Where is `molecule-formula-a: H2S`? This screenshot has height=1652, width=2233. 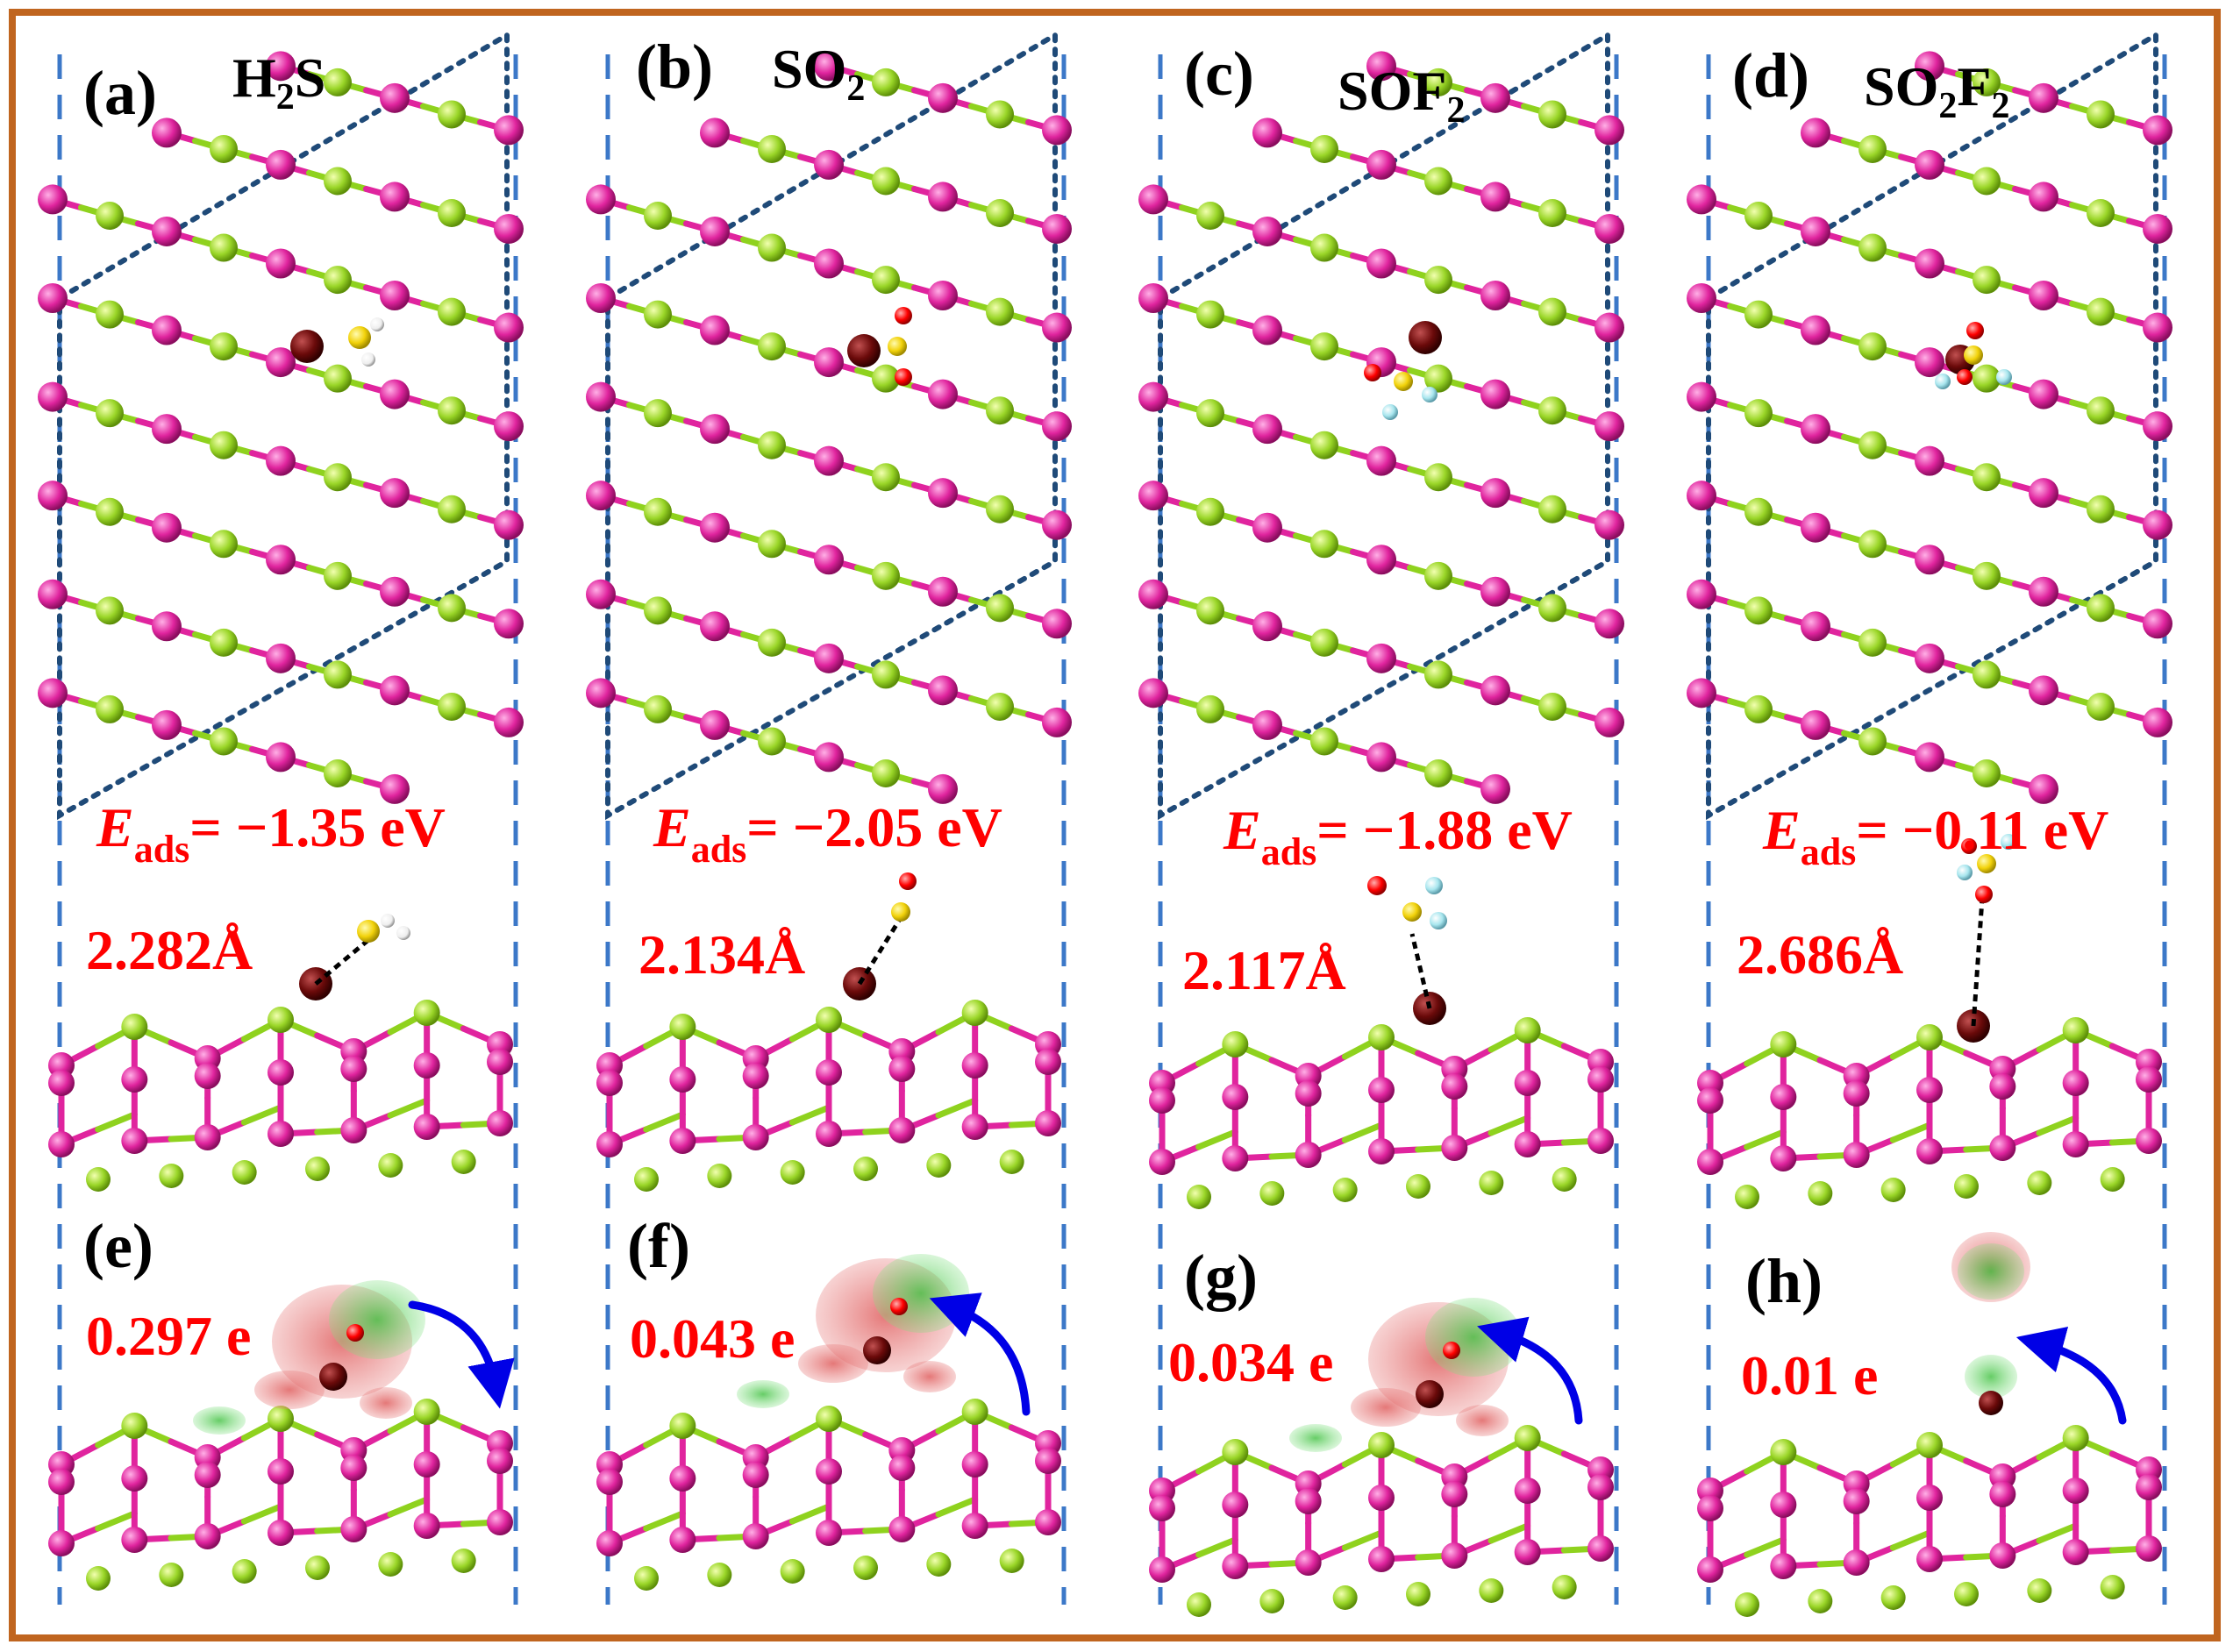
molecule-formula-a: H2S is located at coordinates (278, 81).